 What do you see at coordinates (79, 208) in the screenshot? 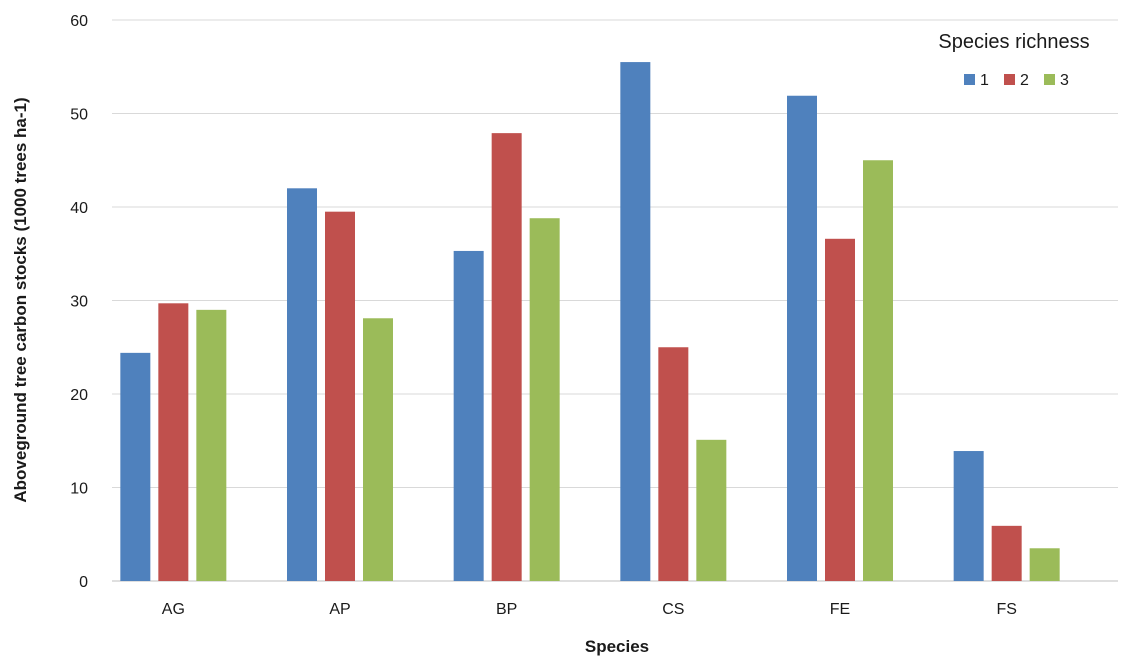
I see `y-tick-label: 40` at bounding box center [79, 208].